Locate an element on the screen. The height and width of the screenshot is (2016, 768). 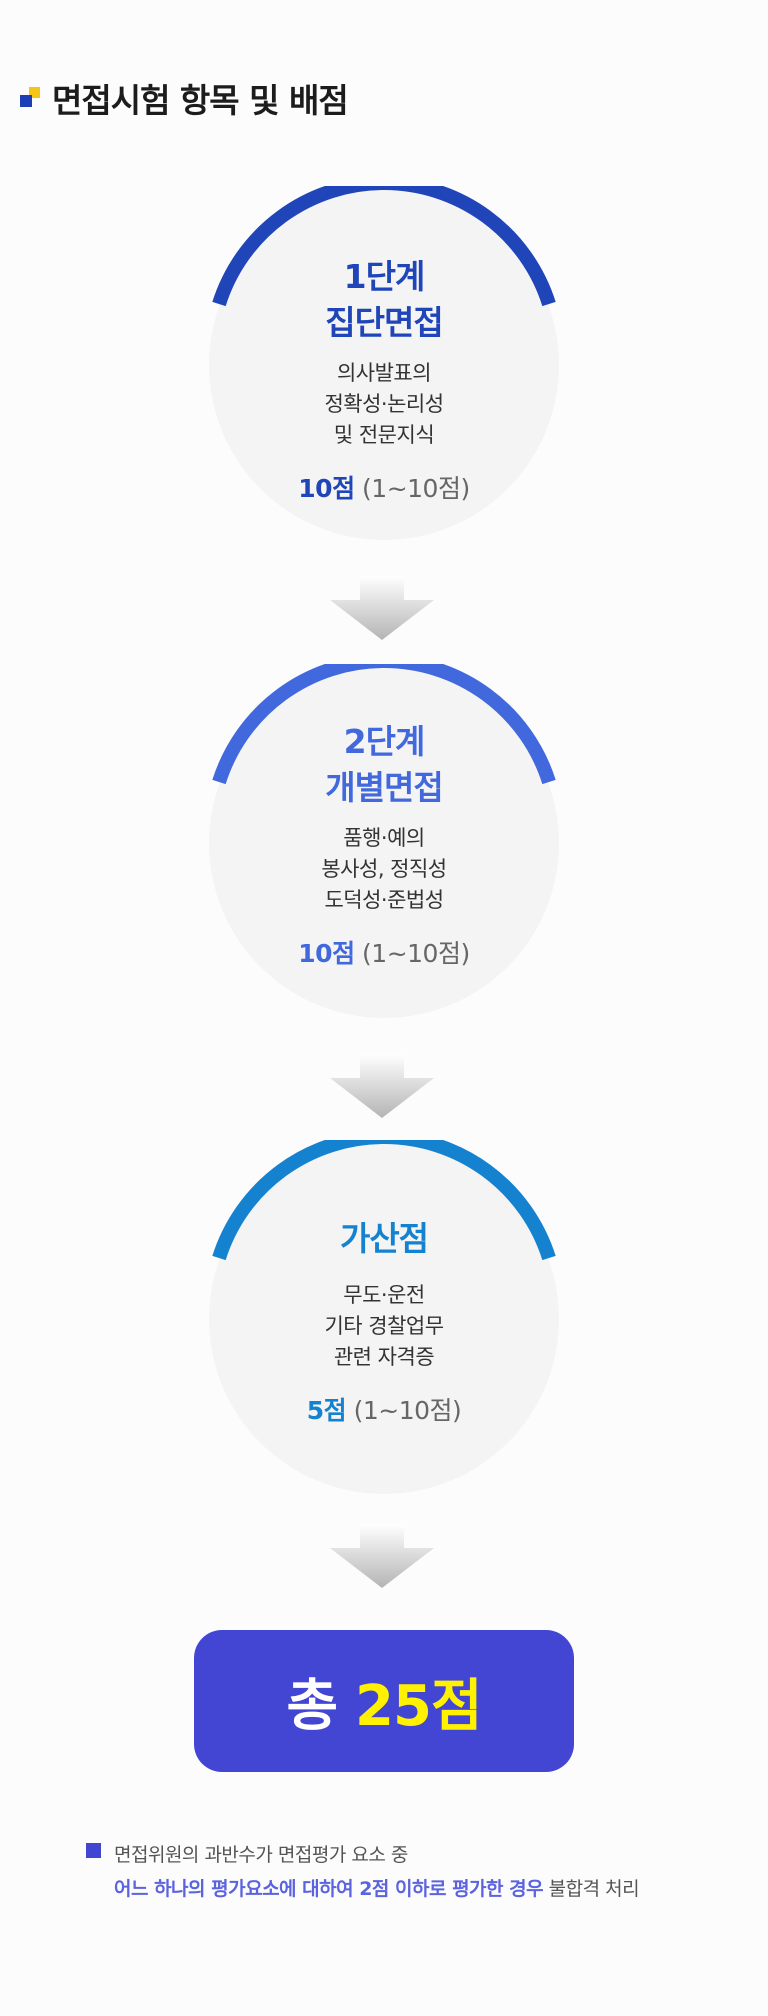
stage-1-score: 10점 (1~10점) is located at coordinates (384, 487).